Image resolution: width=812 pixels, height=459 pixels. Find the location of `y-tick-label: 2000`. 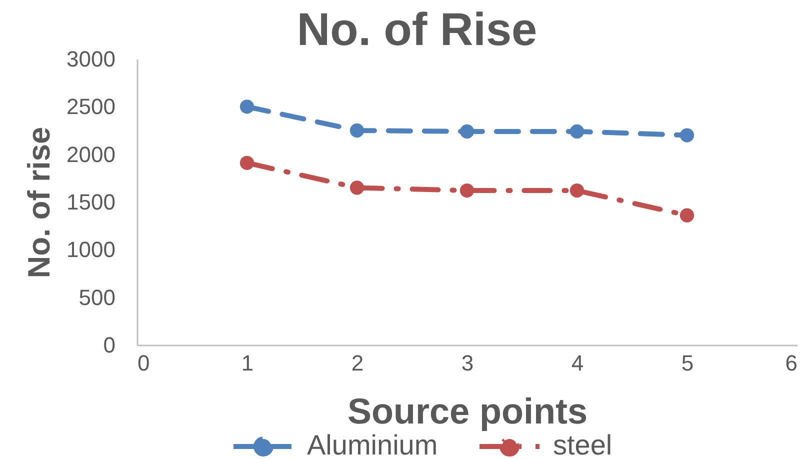

y-tick-label: 2000 is located at coordinates (91, 154).